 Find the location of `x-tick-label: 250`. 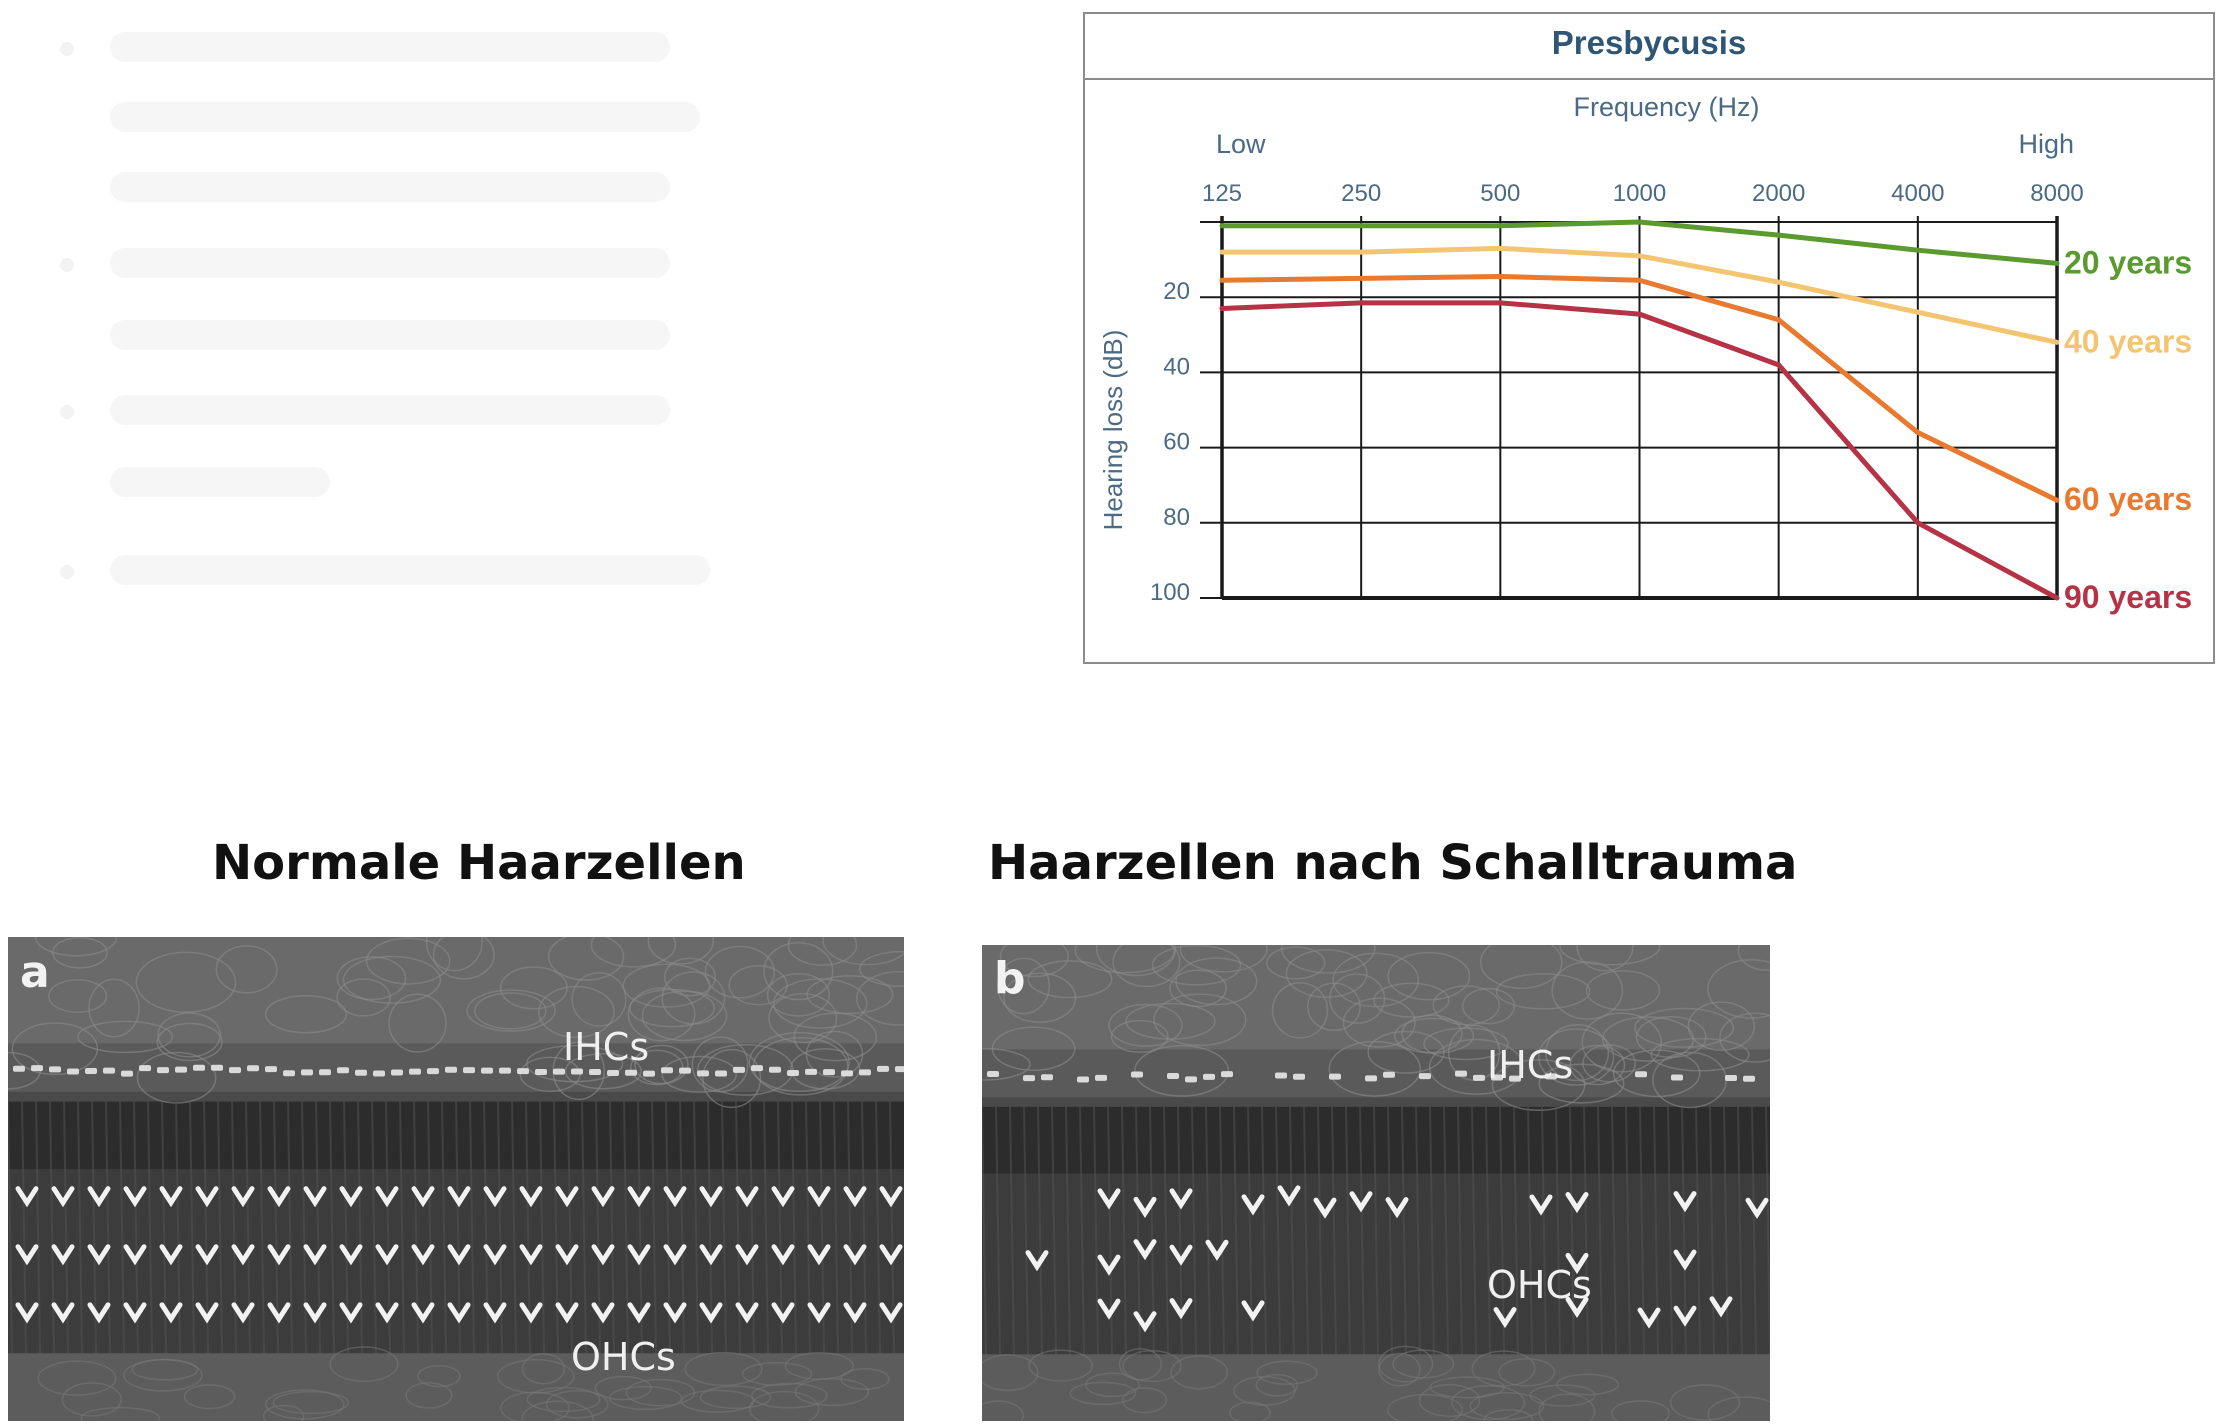

x-tick-label: 250 is located at coordinates (1361, 193).